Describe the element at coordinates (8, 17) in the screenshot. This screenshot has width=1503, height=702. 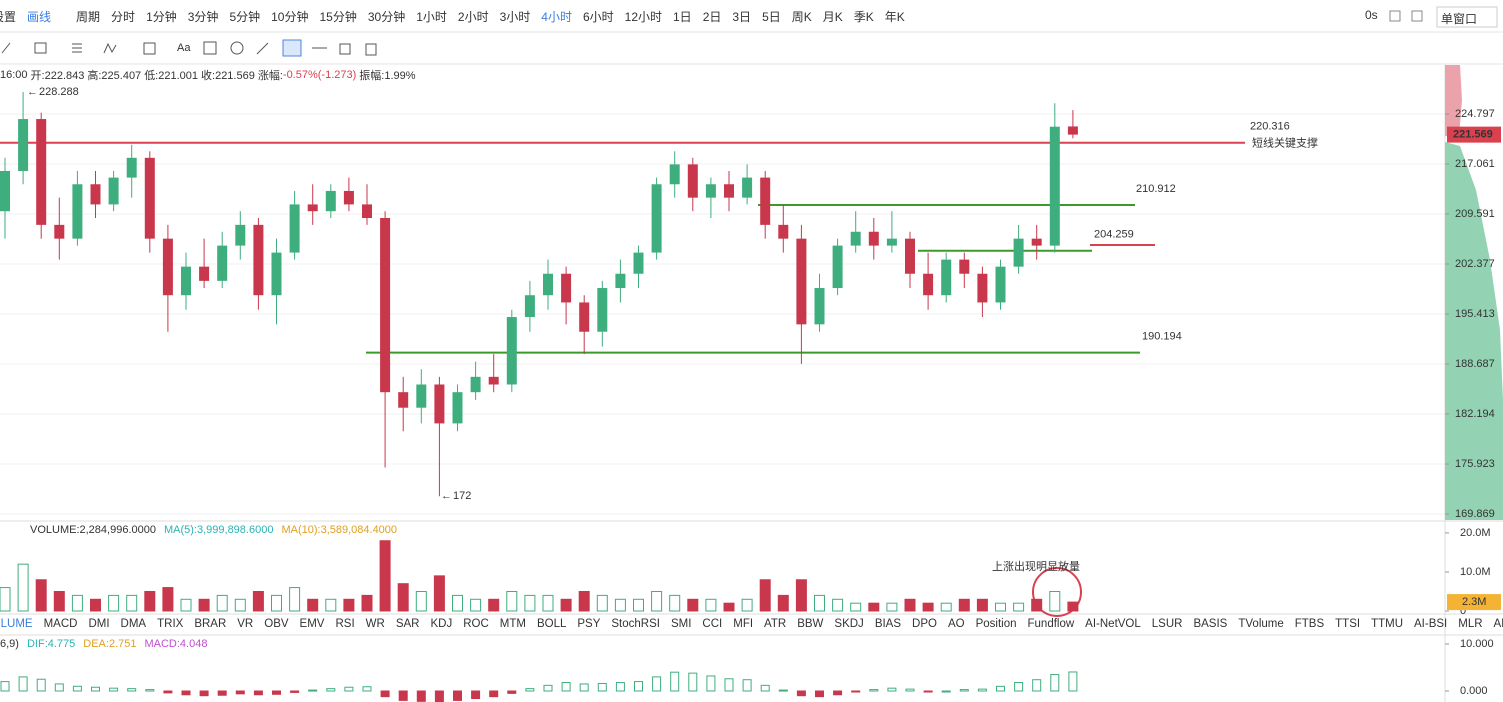
I see `settings-button: 设置` at that location.